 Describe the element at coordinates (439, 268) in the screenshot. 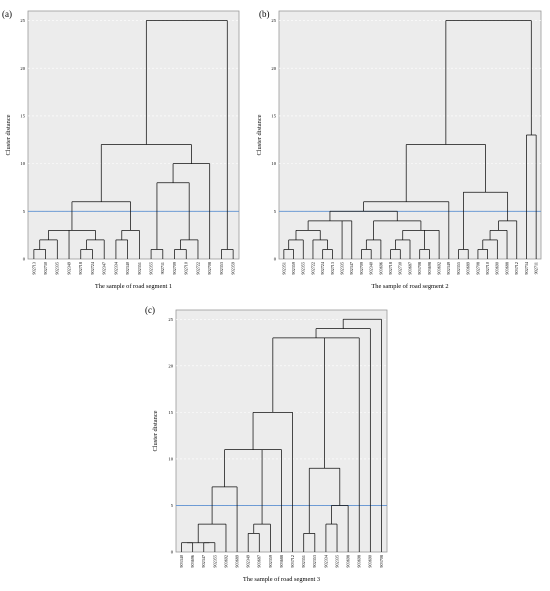

I see `chart2-leaf-label: 903692` at that location.